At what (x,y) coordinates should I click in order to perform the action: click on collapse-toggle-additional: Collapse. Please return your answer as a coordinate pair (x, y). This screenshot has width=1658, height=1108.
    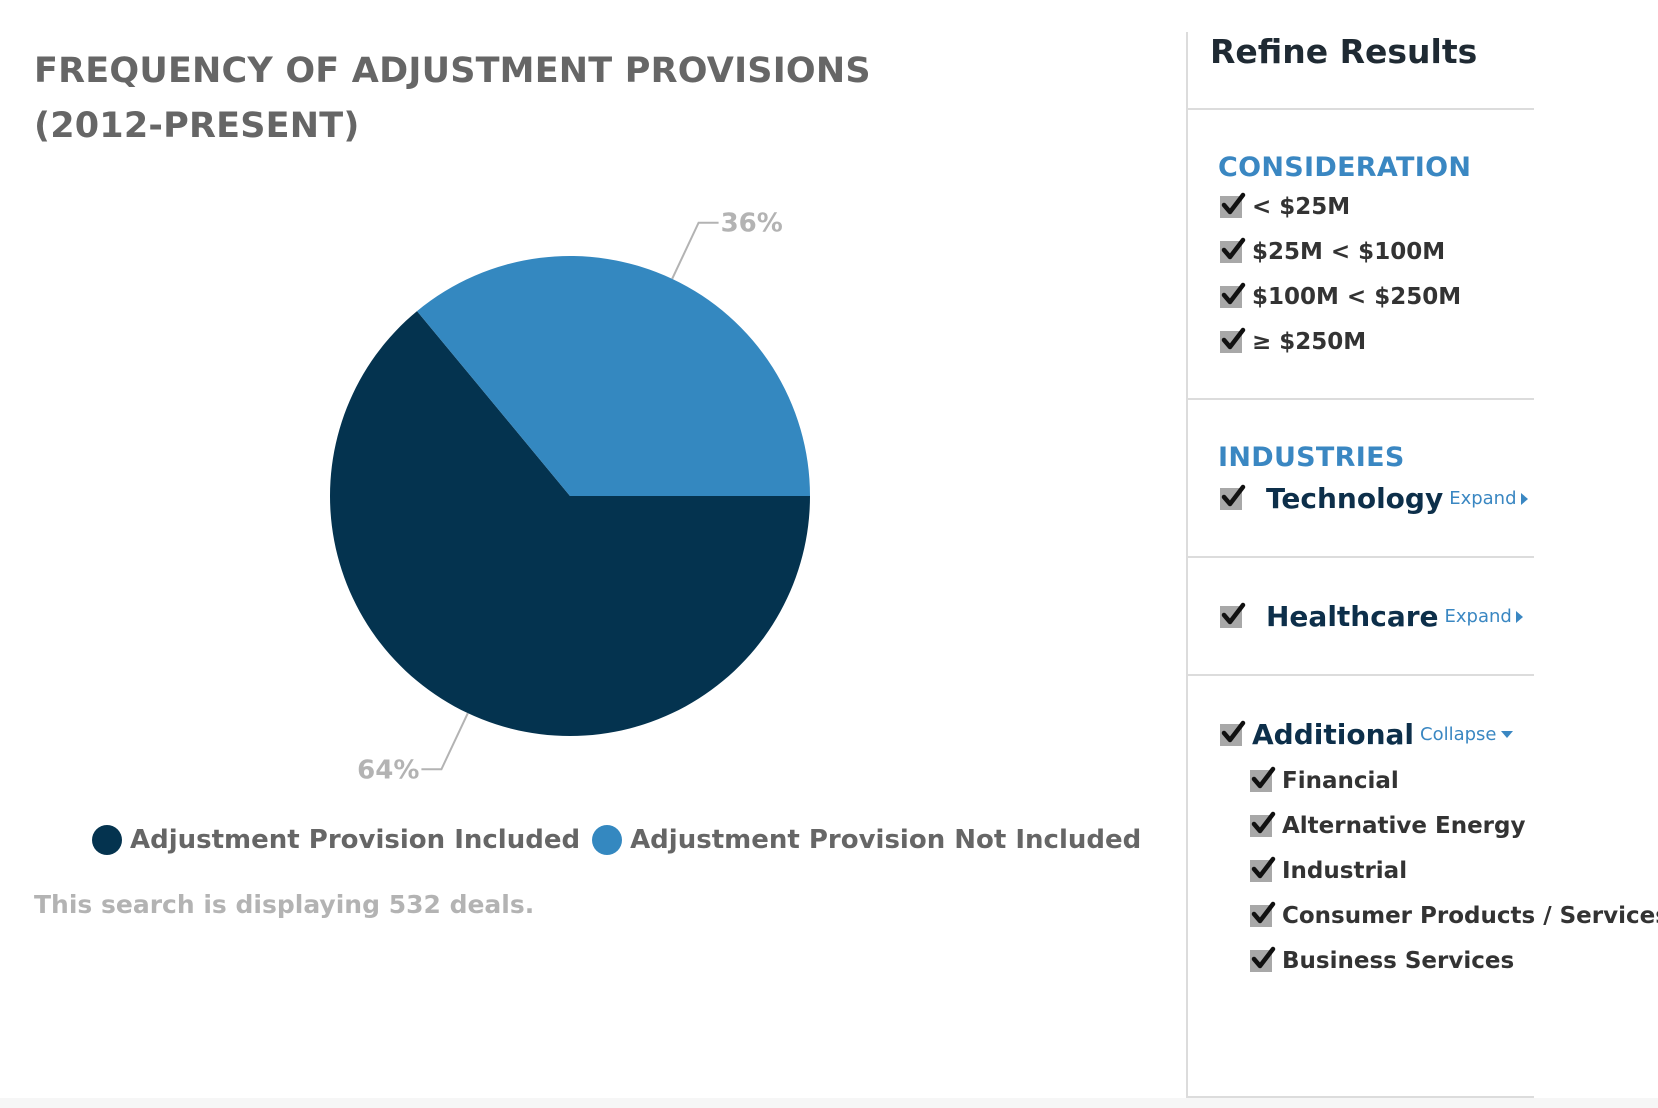
    Looking at the image, I should click on (1466, 734).